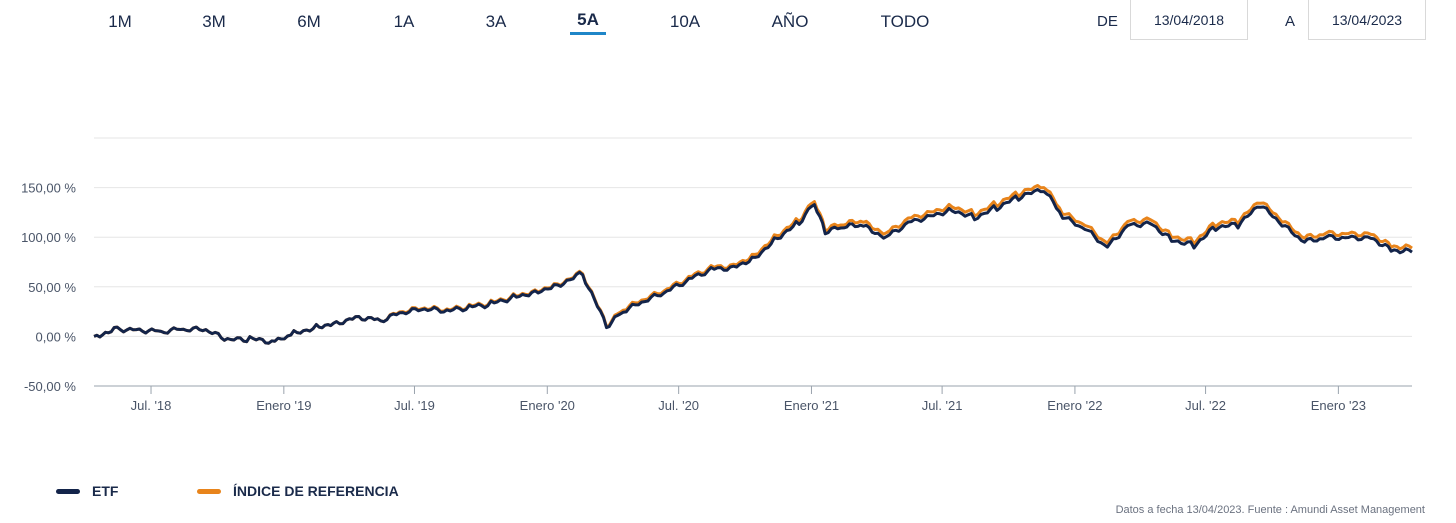 The width and height of the screenshot is (1456, 523). Describe the element at coordinates (1107, 21) in the screenshot. I see `date-from-label: DE` at that location.